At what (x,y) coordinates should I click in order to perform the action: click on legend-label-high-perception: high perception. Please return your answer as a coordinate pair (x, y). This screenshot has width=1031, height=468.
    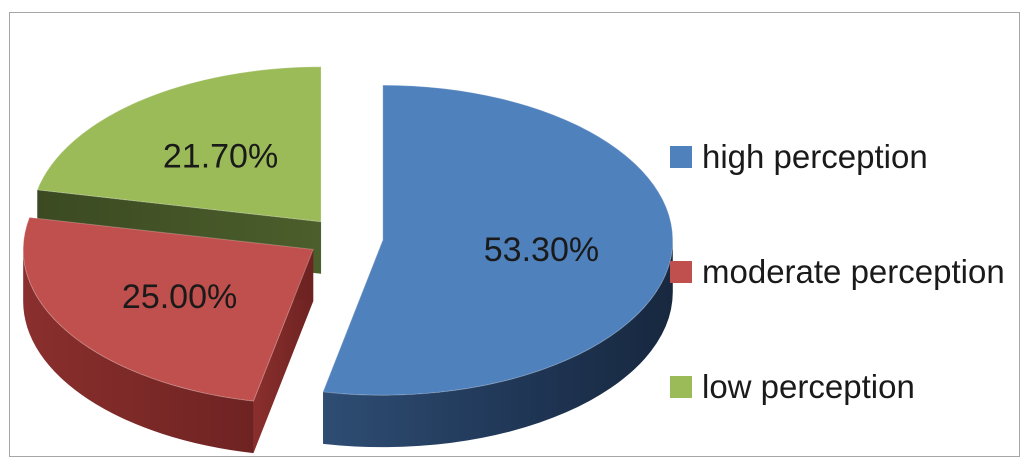
    Looking at the image, I should click on (815, 156).